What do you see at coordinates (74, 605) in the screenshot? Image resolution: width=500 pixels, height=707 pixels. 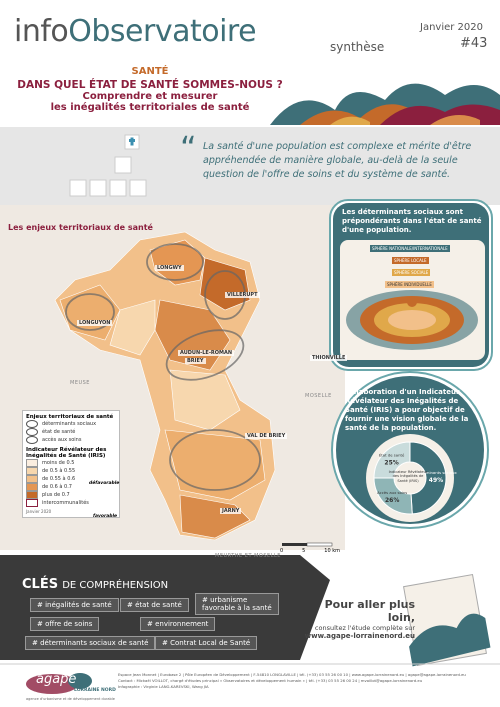 I see `key-tag: # inégalités de santé` at bounding box center [74, 605].